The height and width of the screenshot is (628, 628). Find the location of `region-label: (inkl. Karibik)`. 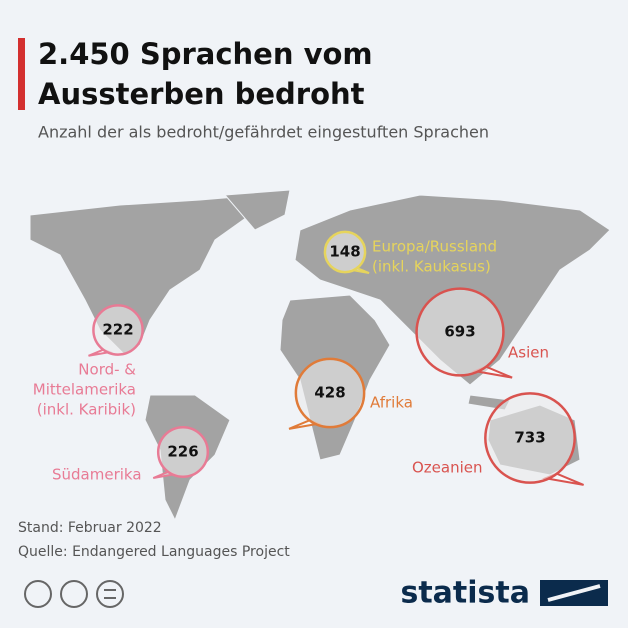

region-label: (inkl. Karibik) is located at coordinates (86, 410).